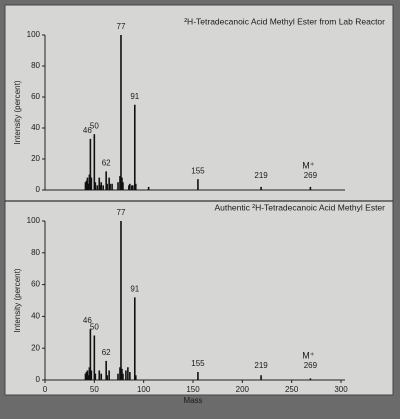 The width and height of the screenshot is (400, 419). I want to click on x-tick-label: 150, so click(193, 389).